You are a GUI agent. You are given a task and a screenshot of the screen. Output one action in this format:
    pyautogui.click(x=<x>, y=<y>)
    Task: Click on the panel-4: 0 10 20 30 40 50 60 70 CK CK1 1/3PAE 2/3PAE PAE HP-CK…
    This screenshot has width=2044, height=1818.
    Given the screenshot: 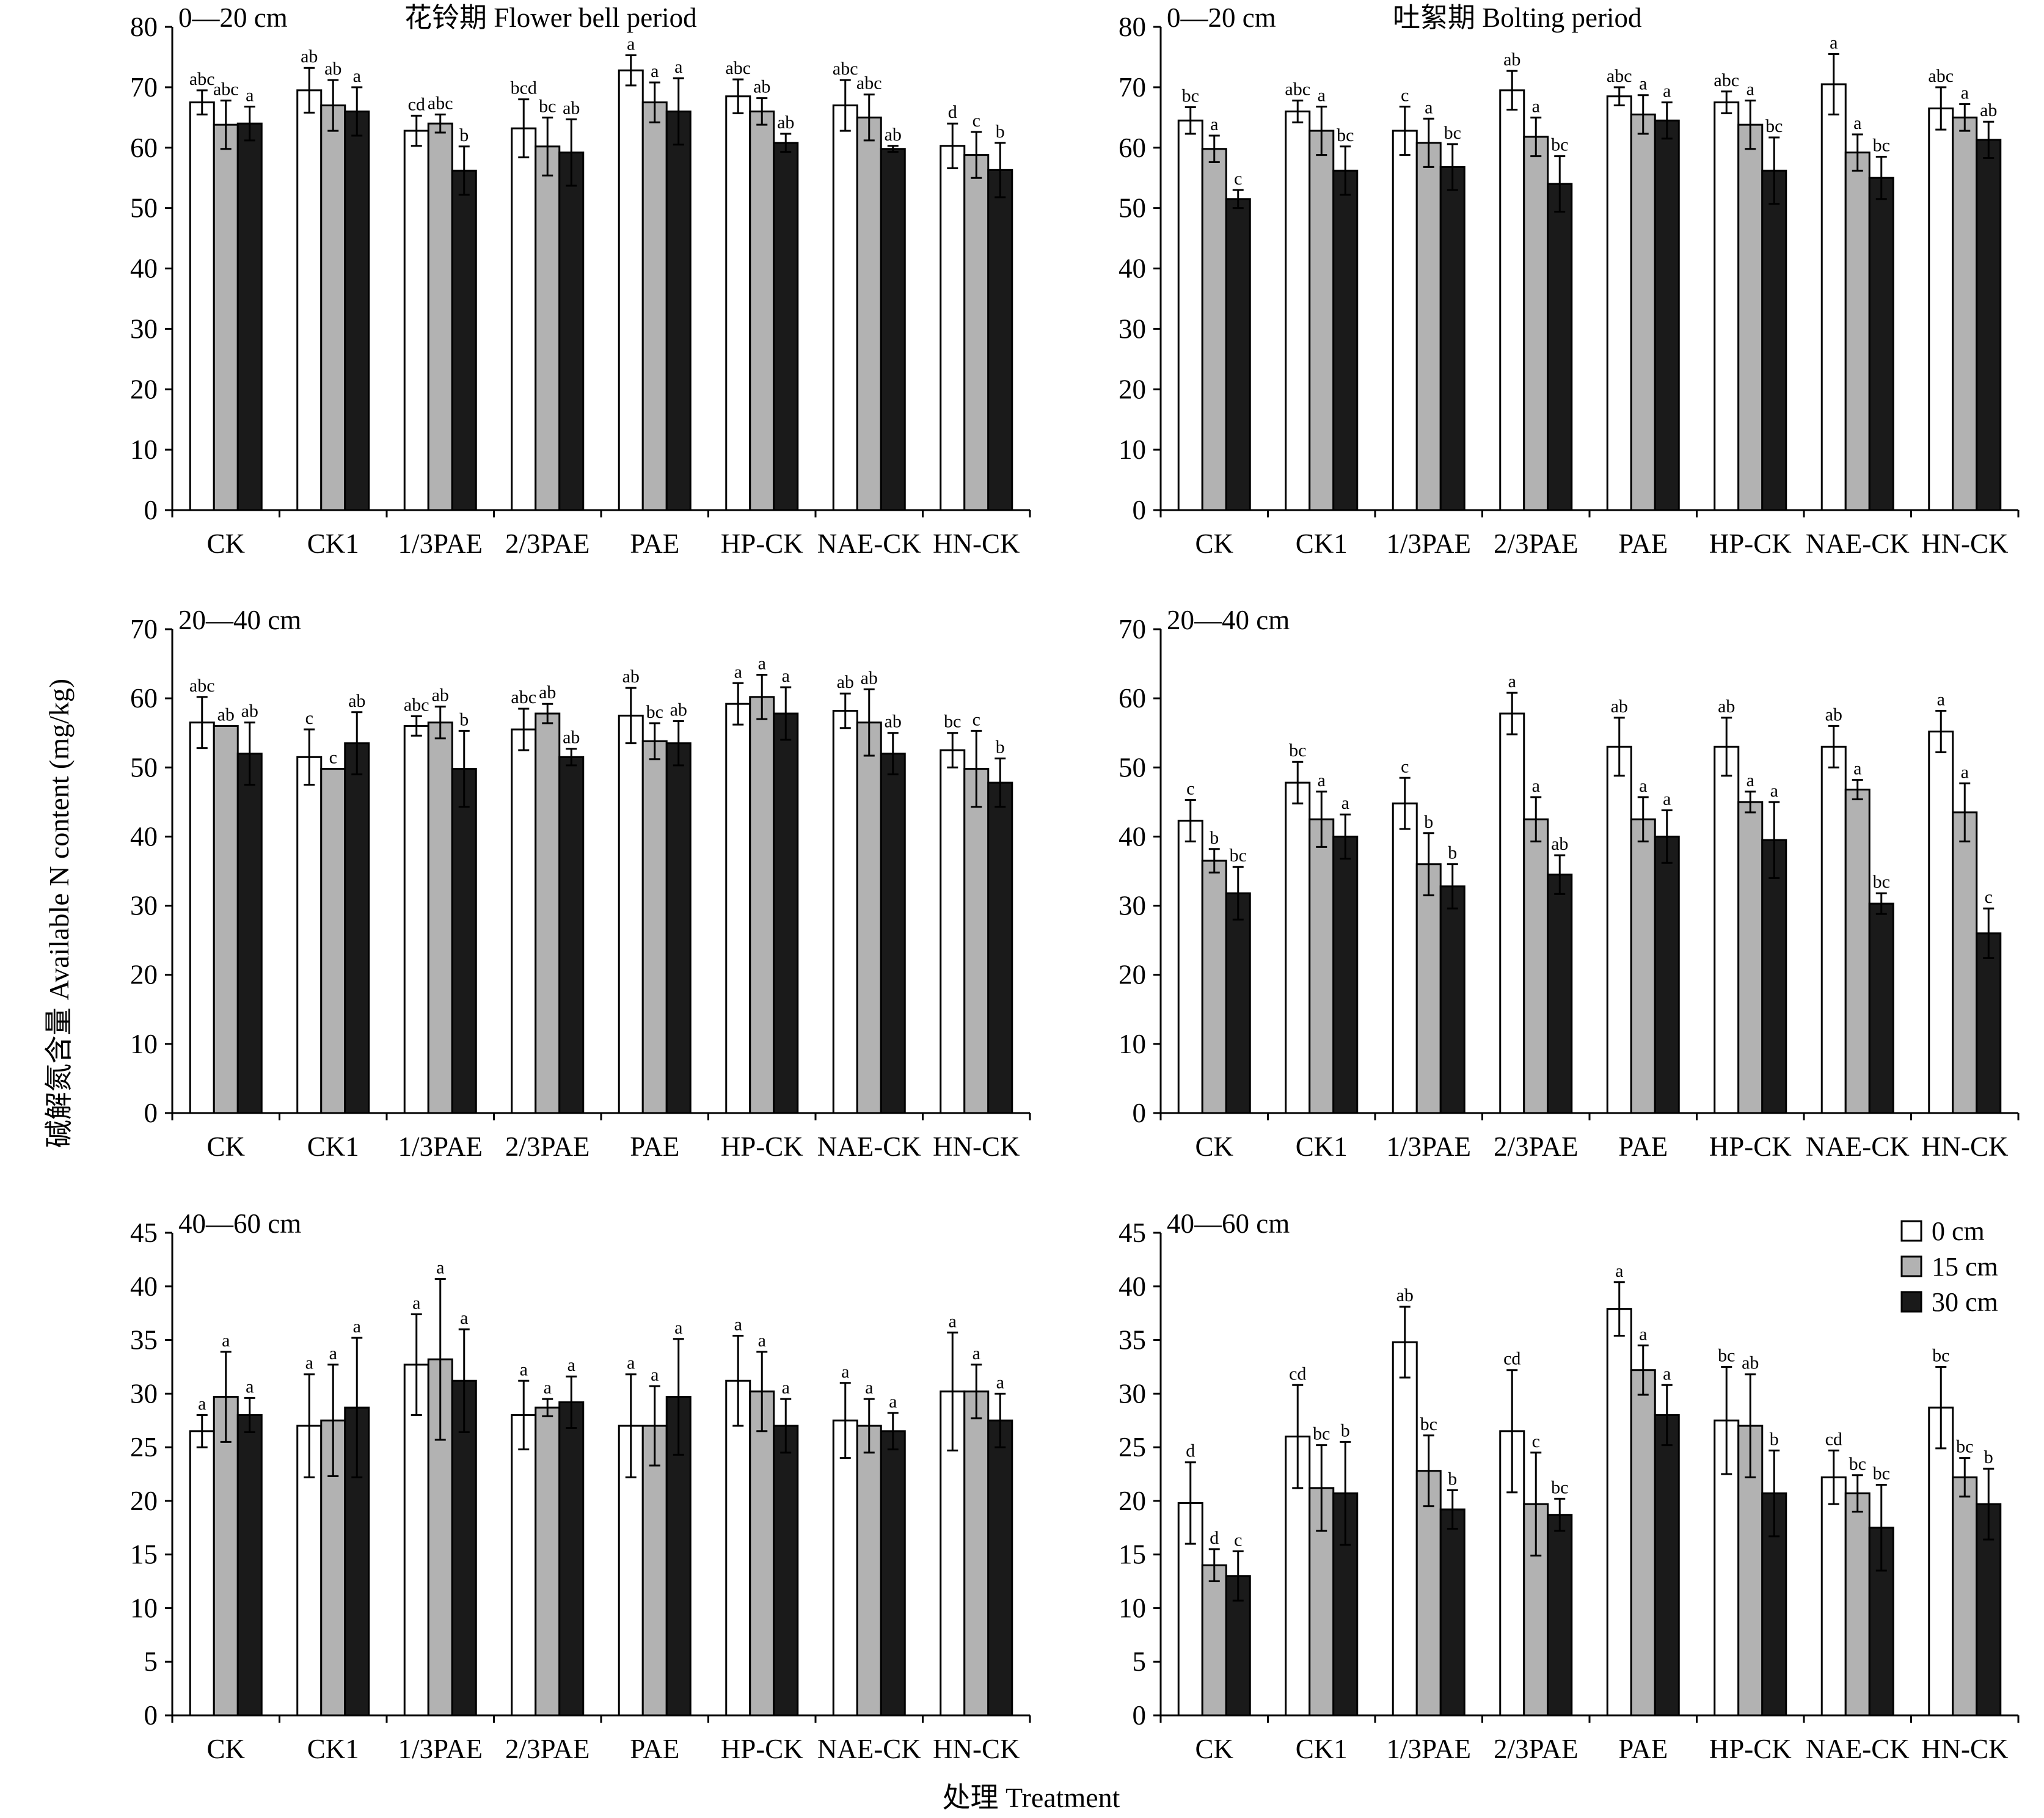 What is the action you would take?
    pyautogui.click(x=1569, y=883)
    